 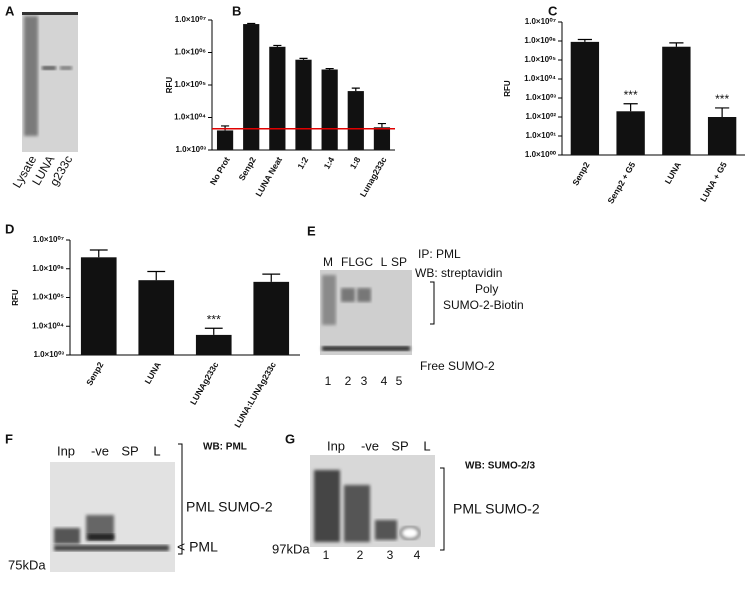 I want to click on y-tick-label: 1.0×10⁰¹, so click(x=540, y=135).